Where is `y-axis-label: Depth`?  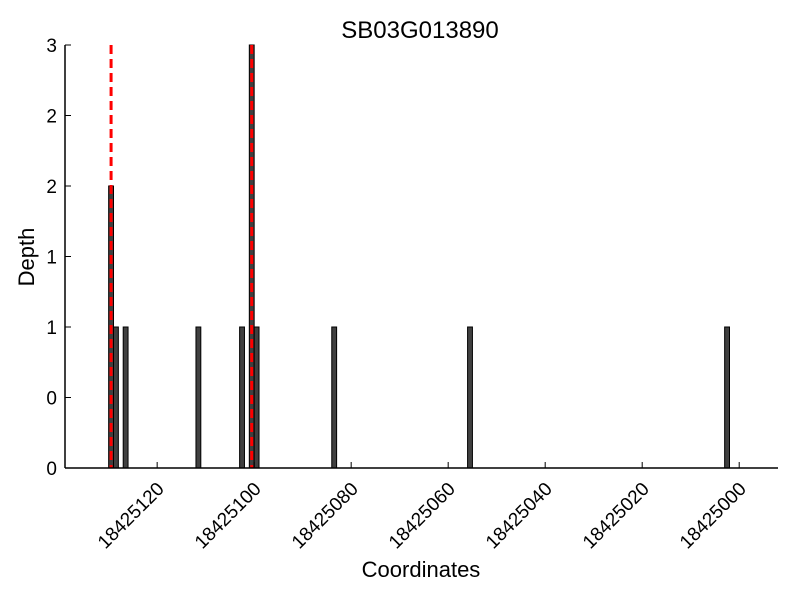 y-axis-label: Depth is located at coordinates (26, 257).